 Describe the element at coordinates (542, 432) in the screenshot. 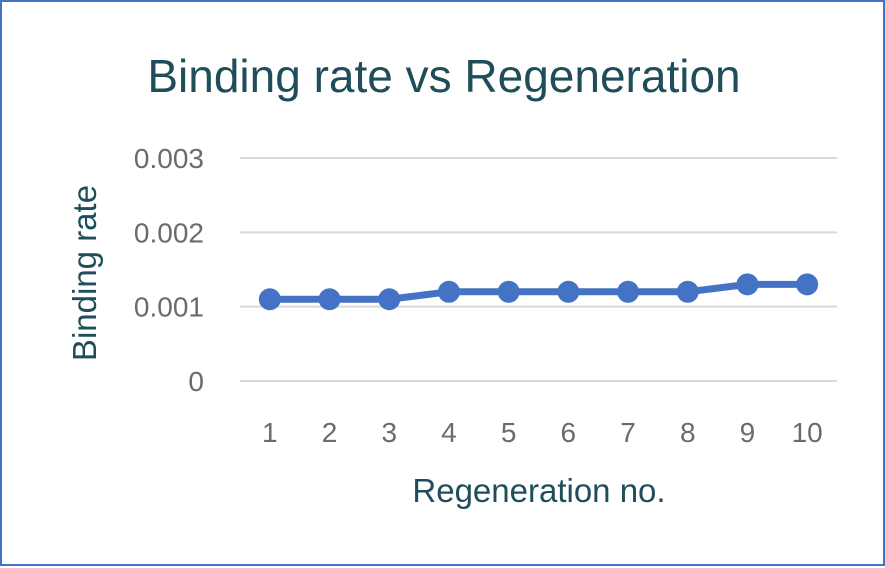

I see `x-axis-ticks: 1 2 3 4 5 6 7 8 9 10` at that location.